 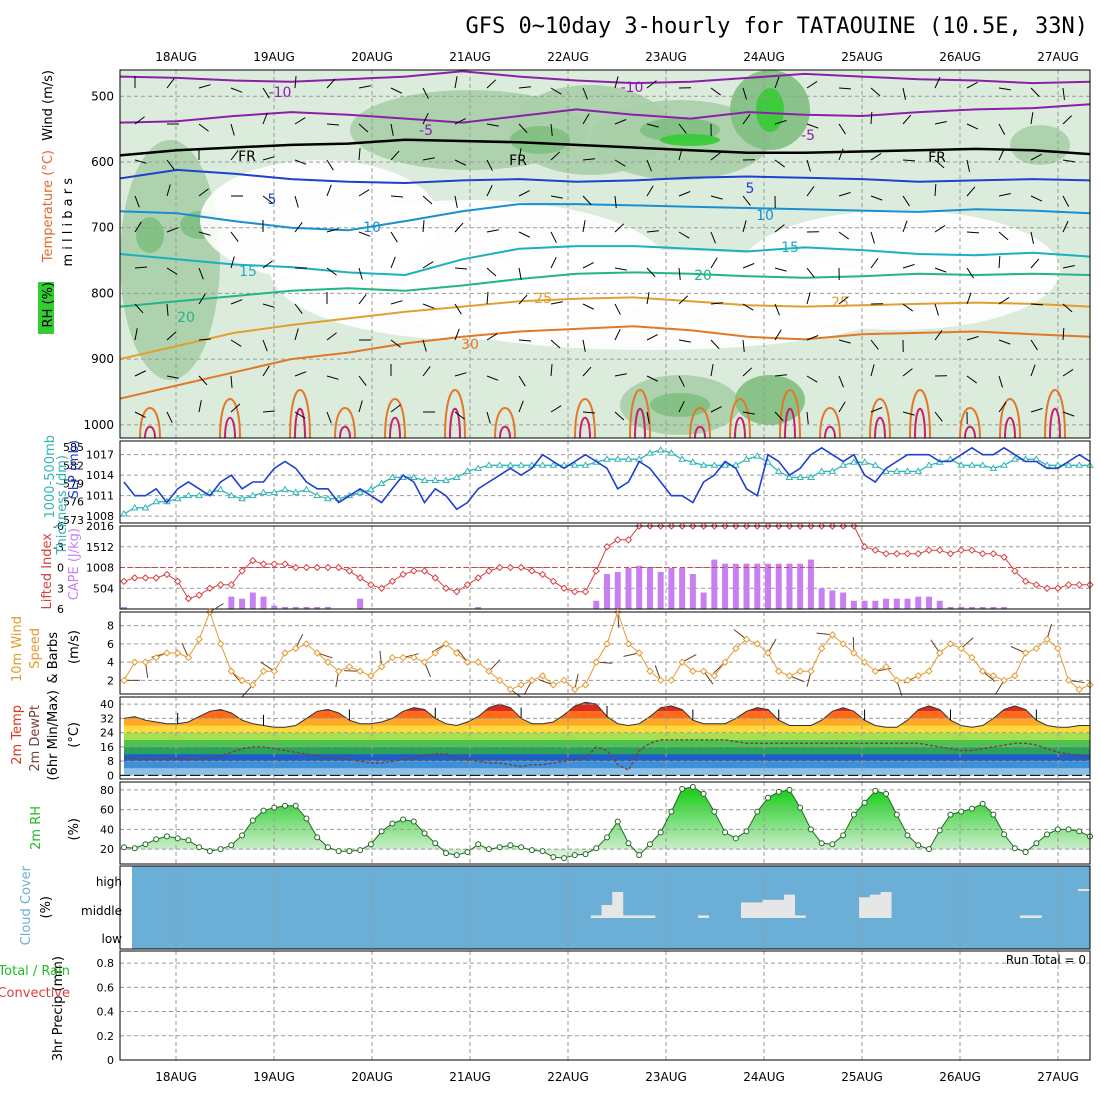 What do you see at coordinates (102, 162) in the screenshot?
I see `pressure-tick: 600` at bounding box center [102, 162].